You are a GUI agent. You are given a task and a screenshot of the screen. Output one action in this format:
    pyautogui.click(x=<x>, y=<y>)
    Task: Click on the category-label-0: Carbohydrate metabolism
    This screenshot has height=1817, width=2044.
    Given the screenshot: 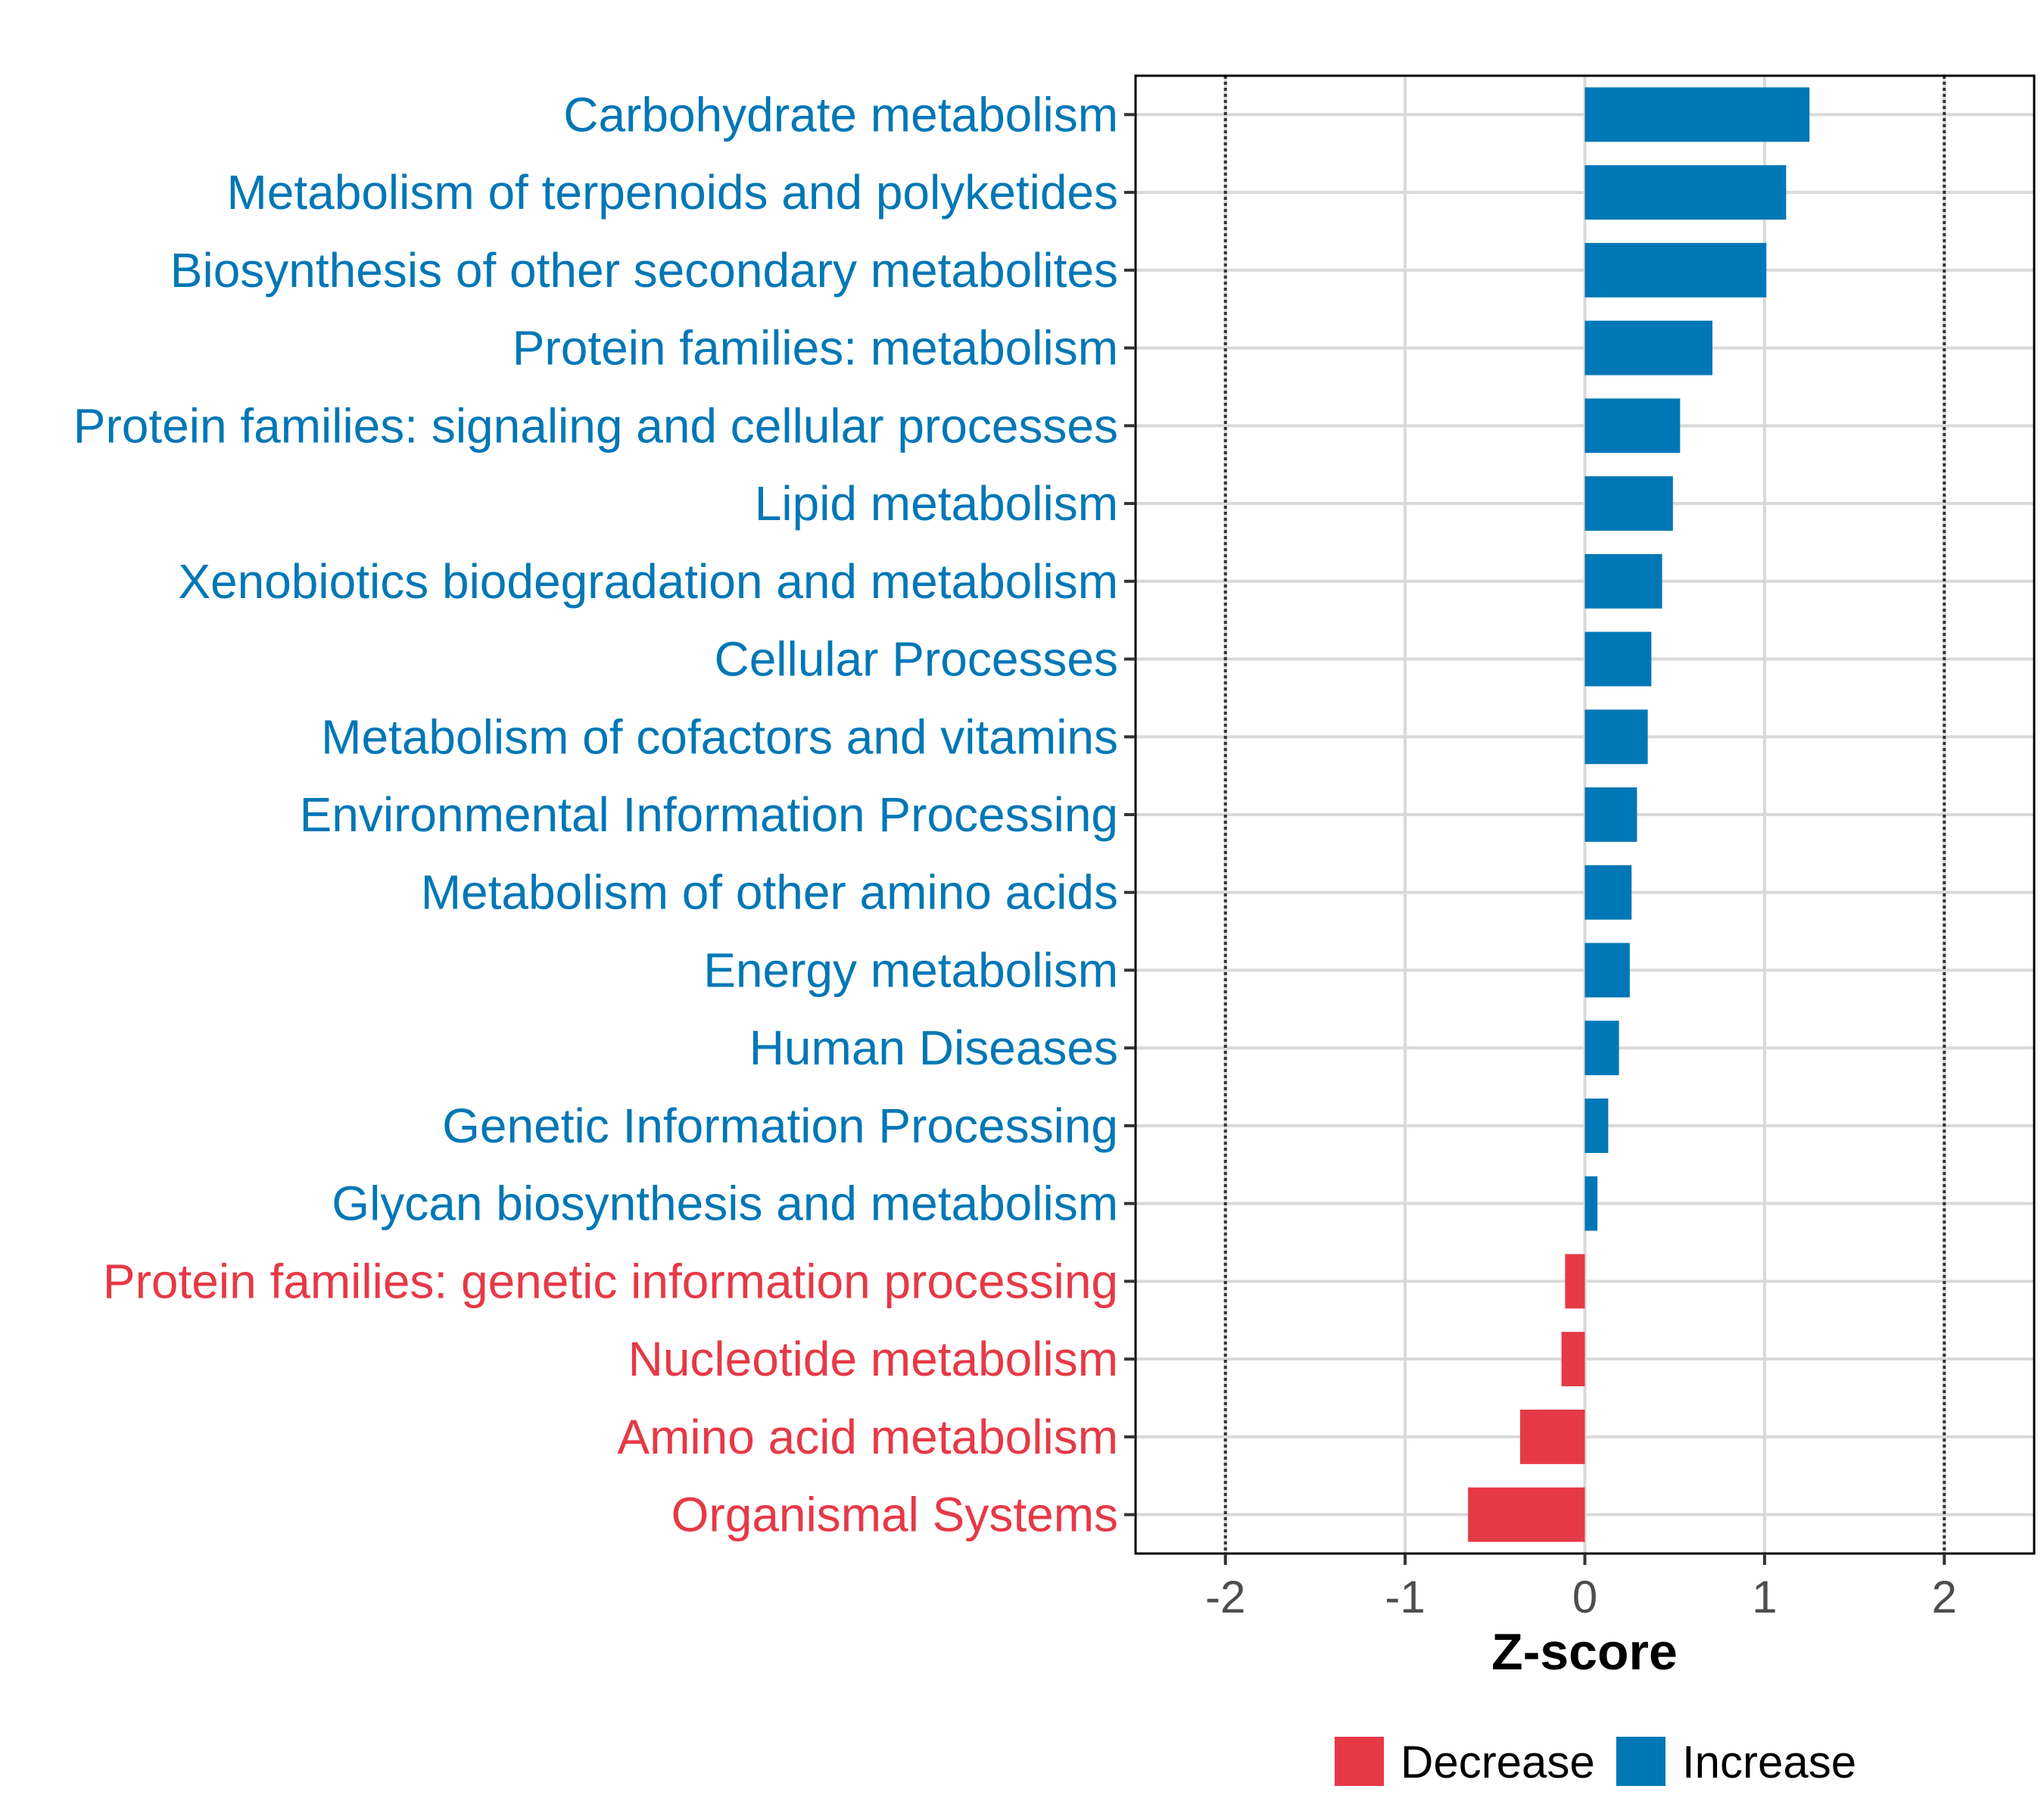 What is the action you would take?
    pyautogui.click(x=840, y=114)
    